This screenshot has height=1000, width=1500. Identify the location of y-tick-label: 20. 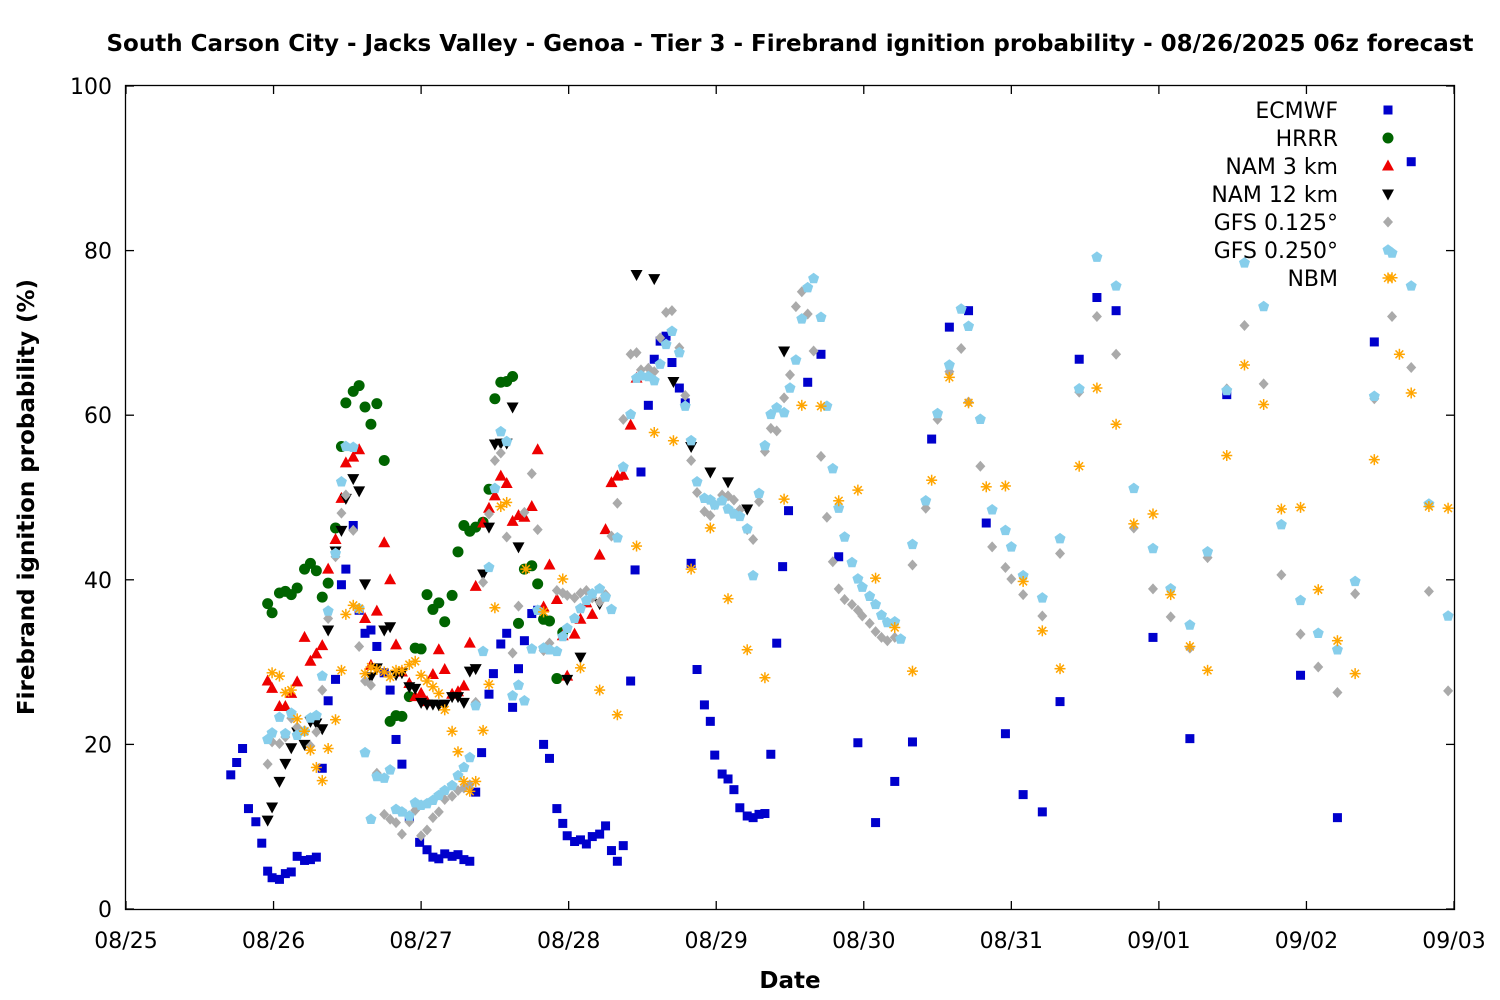
(98, 745).